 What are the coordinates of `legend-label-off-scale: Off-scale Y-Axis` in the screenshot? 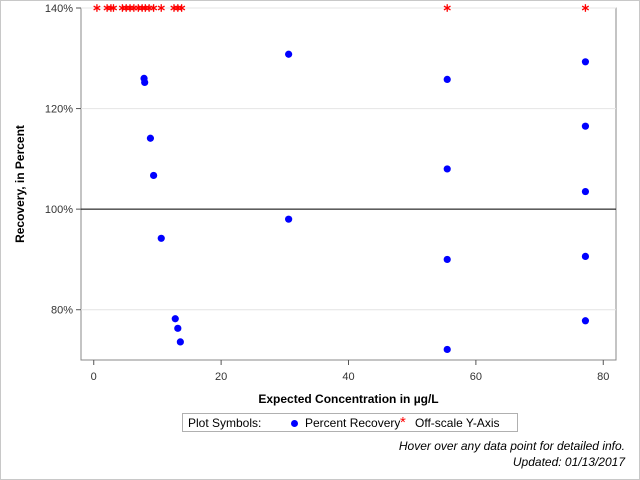 It's located at (457, 423).